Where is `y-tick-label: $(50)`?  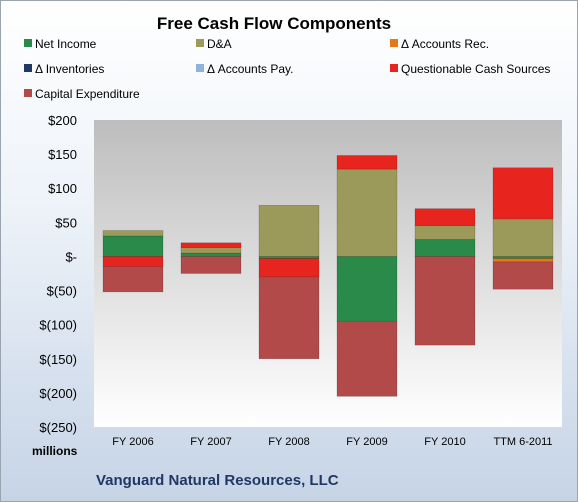 y-tick-label: $(50) is located at coordinates (62, 291).